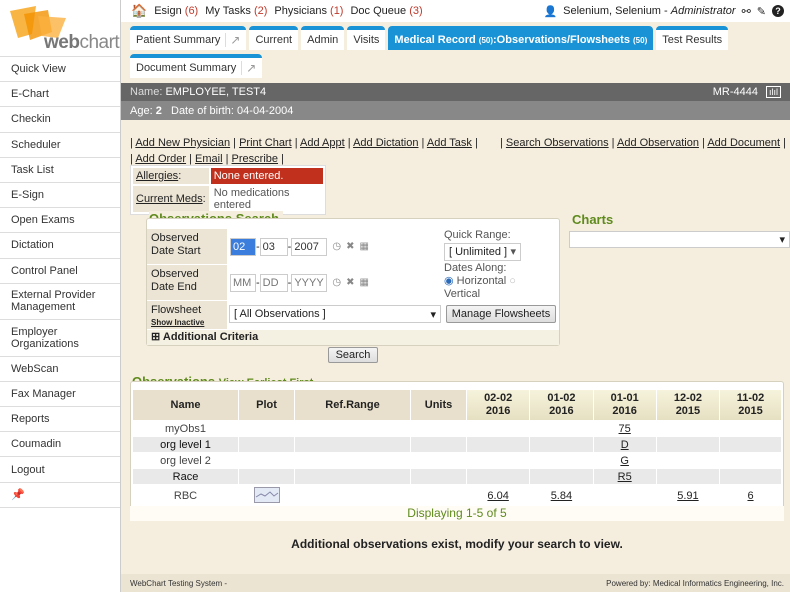  Describe the element at coordinates (60, 420) in the screenshot. I see `sidebar-item-reports: Reports` at that location.